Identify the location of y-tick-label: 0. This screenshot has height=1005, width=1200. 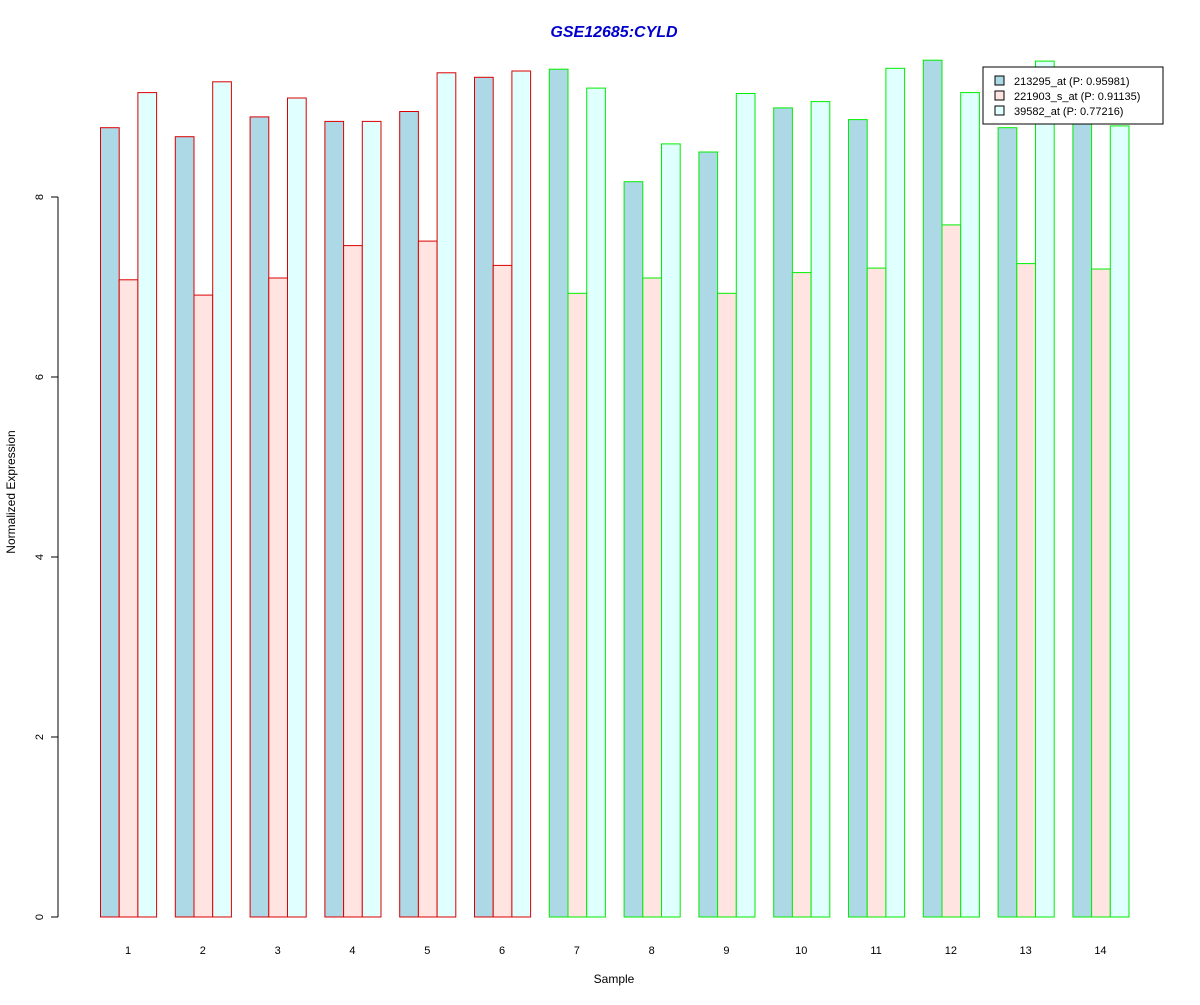
(40, 917).